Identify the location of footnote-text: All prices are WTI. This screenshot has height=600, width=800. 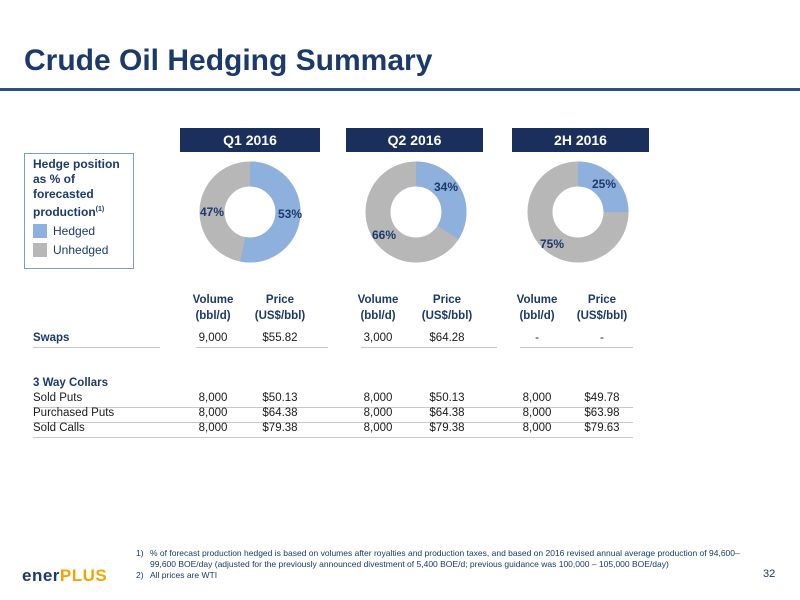
(184, 575).